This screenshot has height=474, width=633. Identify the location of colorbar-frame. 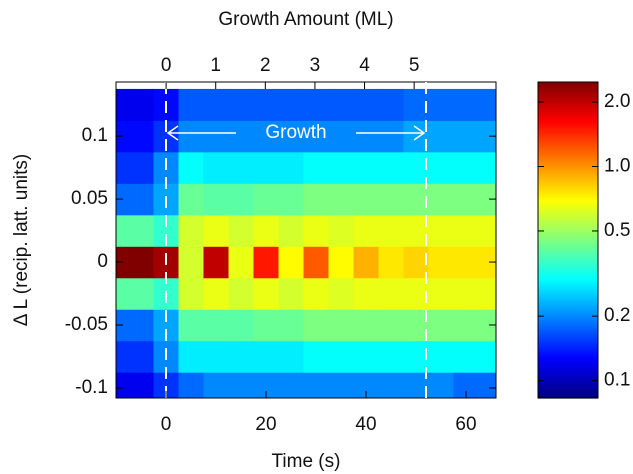
(568, 240).